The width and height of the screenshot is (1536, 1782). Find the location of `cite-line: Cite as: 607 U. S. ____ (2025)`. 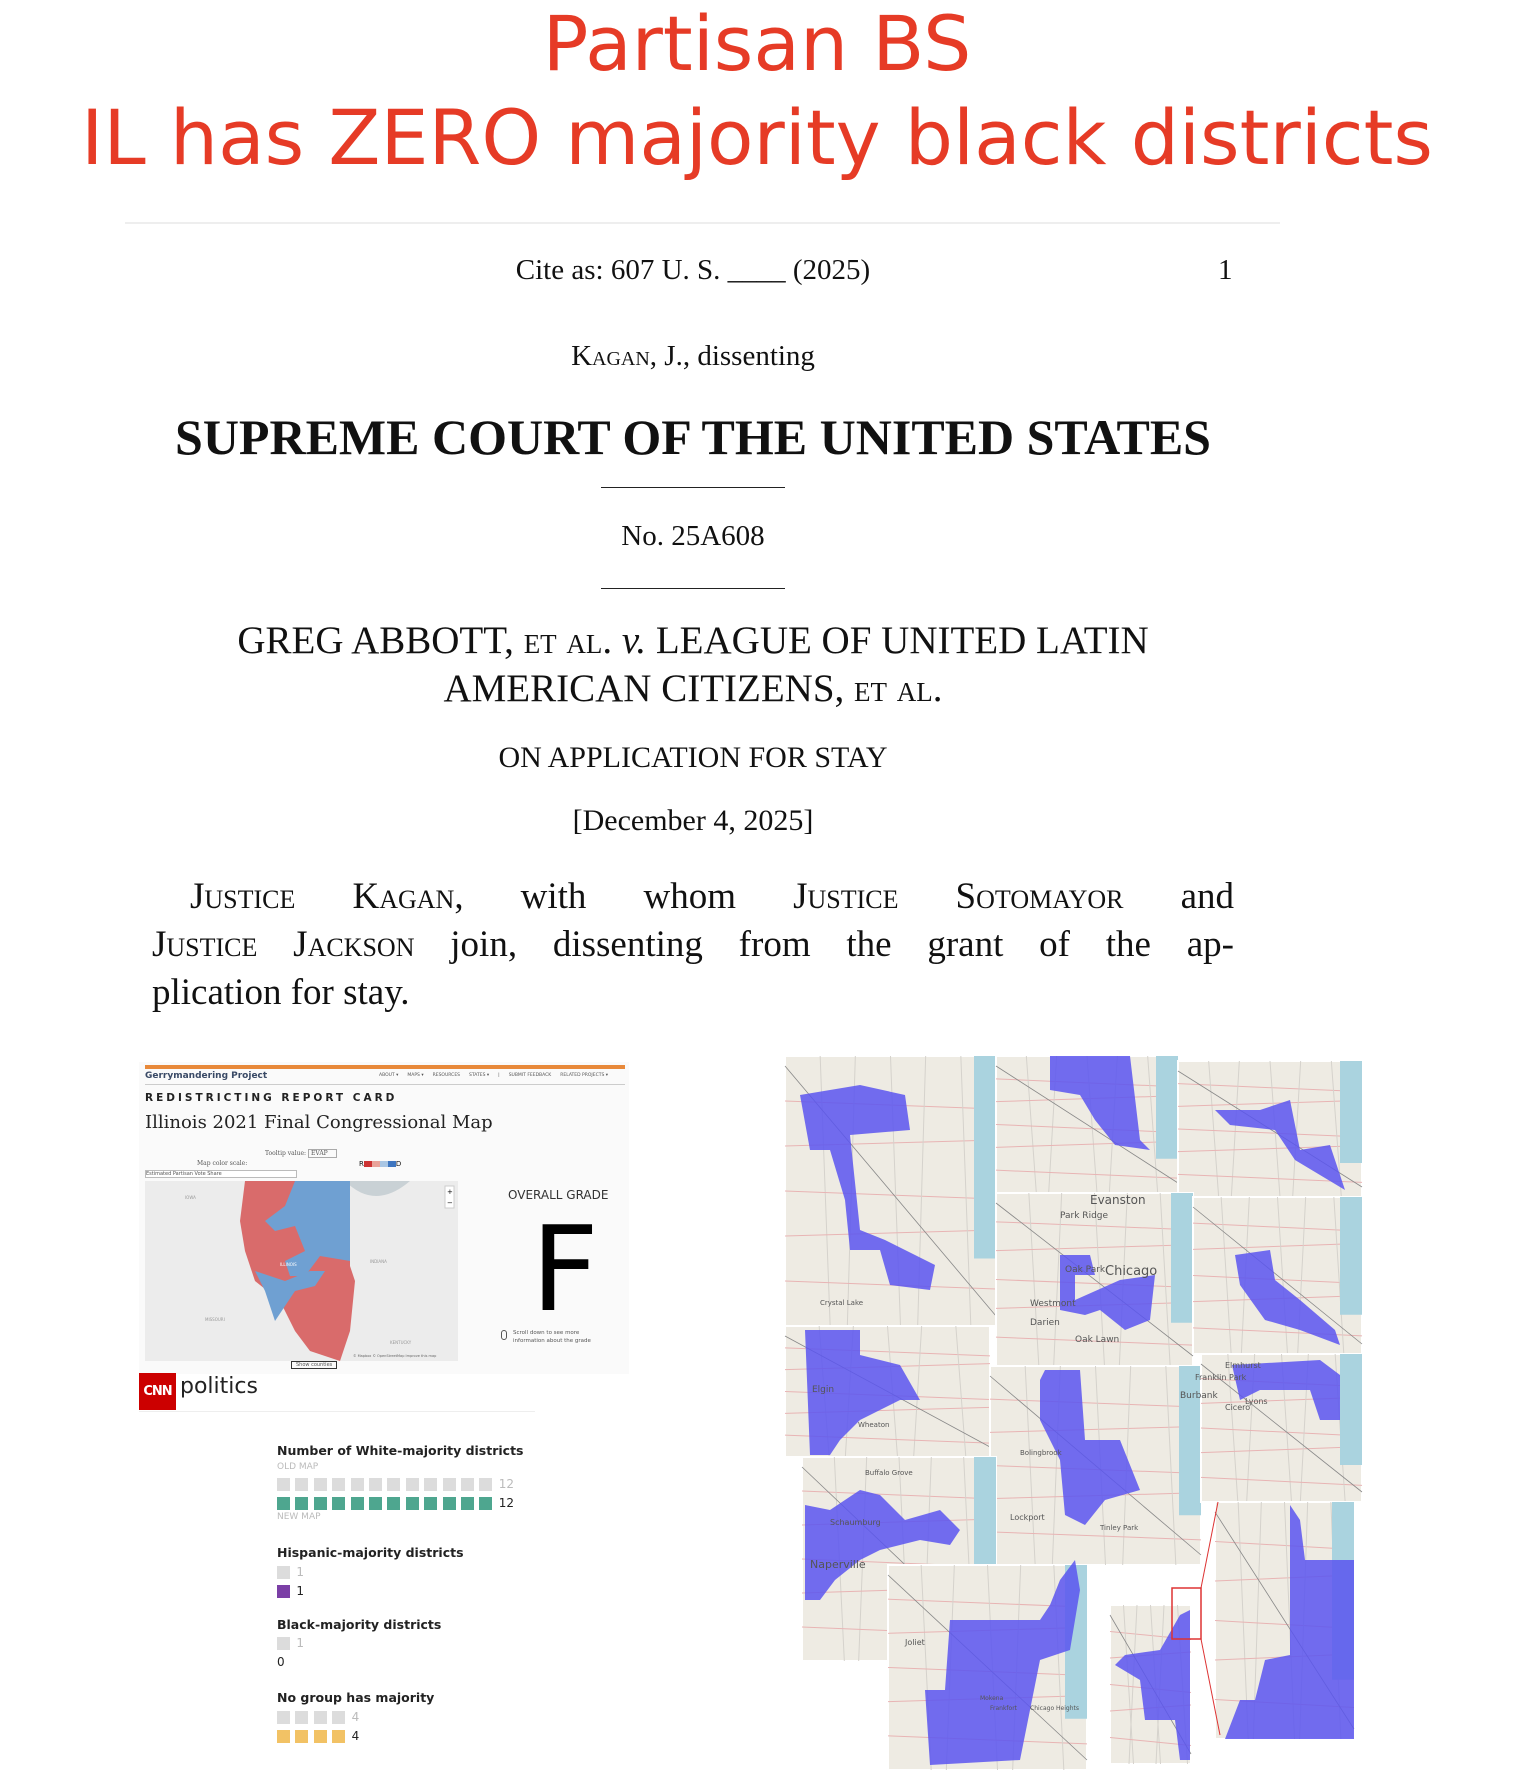

cite-line: Cite as: 607 U. S. ____ (2025) is located at coordinates (693, 270).